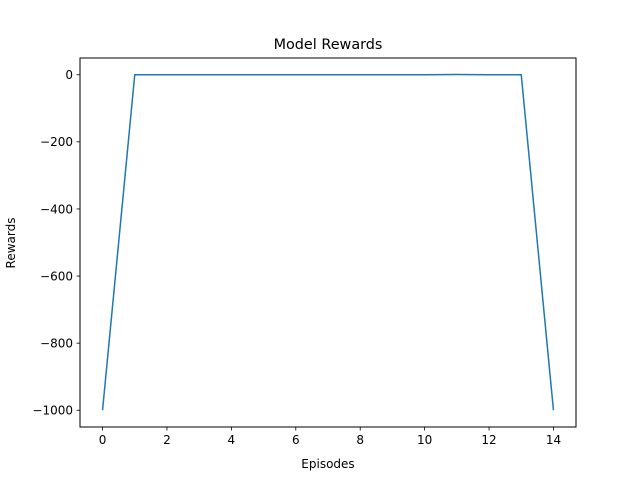 Image resolution: width=640 pixels, height=480 pixels. What do you see at coordinates (56, 209) in the screenshot?
I see `y-tick-label: −400` at bounding box center [56, 209].